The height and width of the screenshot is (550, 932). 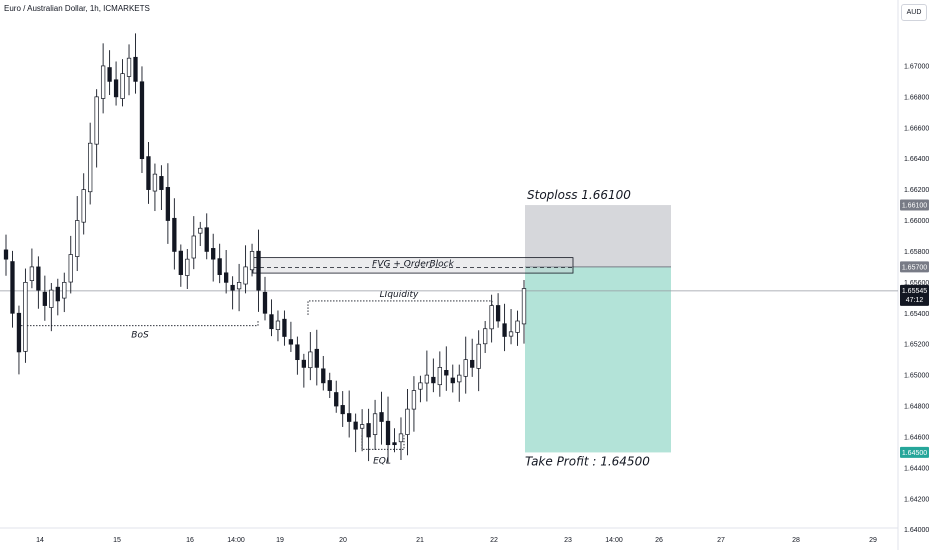 What do you see at coordinates (399, 295) in the screenshot?
I see `liquidity-label: LIquidity` at bounding box center [399, 295].